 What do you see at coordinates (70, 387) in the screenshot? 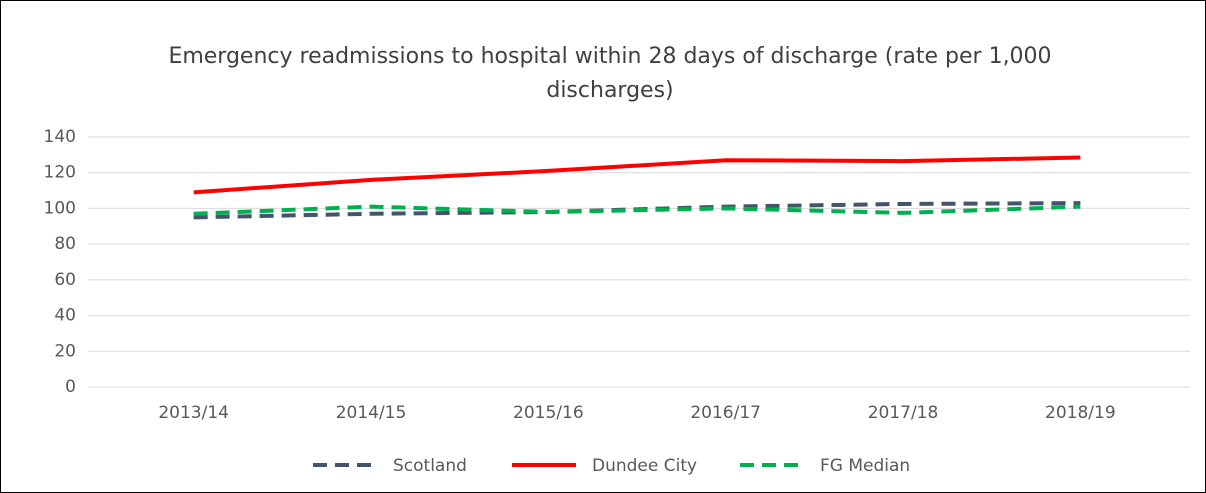
I see `y-tick-label: 0` at bounding box center [70, 387].